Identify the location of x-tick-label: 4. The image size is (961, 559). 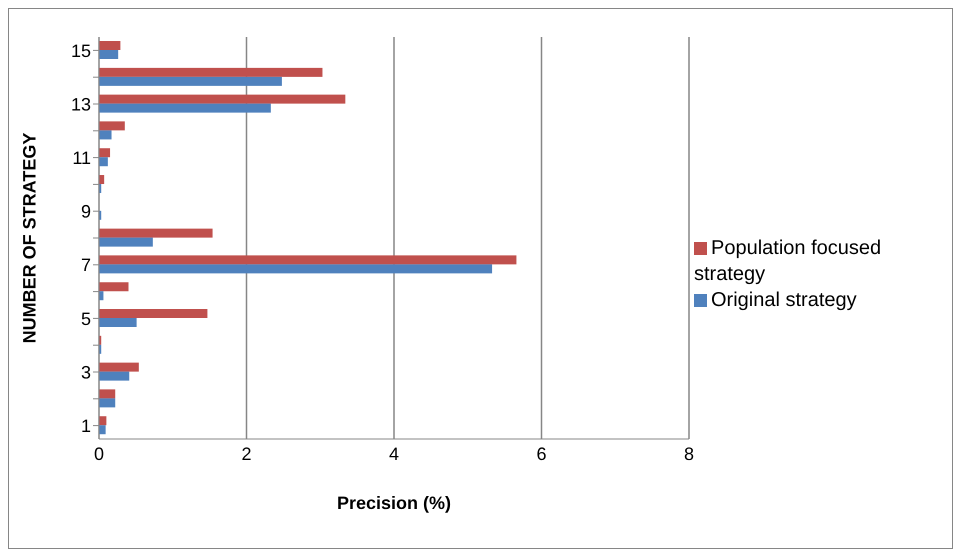
(394, 454).